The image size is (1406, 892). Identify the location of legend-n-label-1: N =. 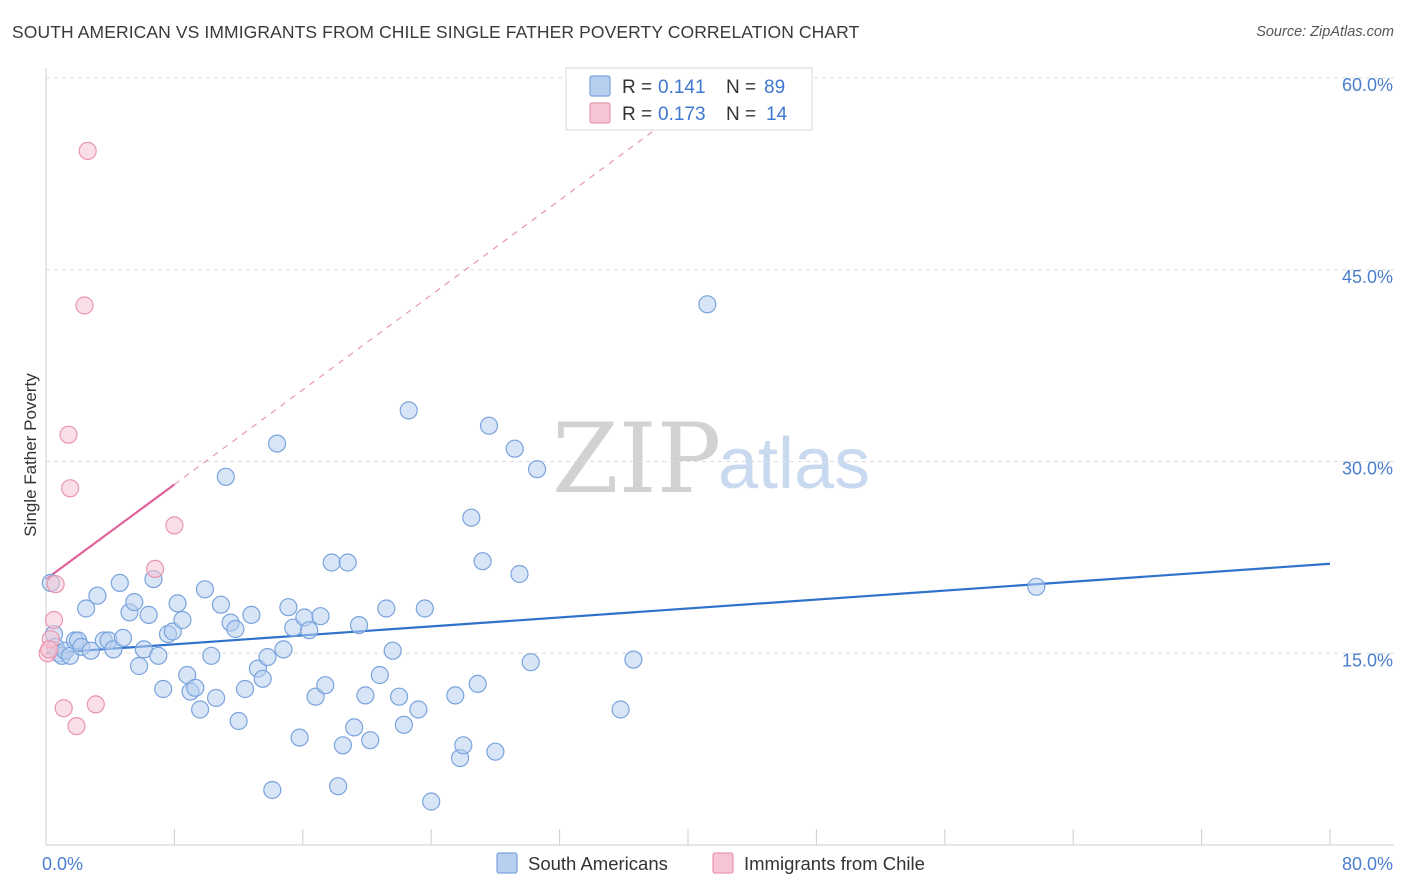
(741, 114).